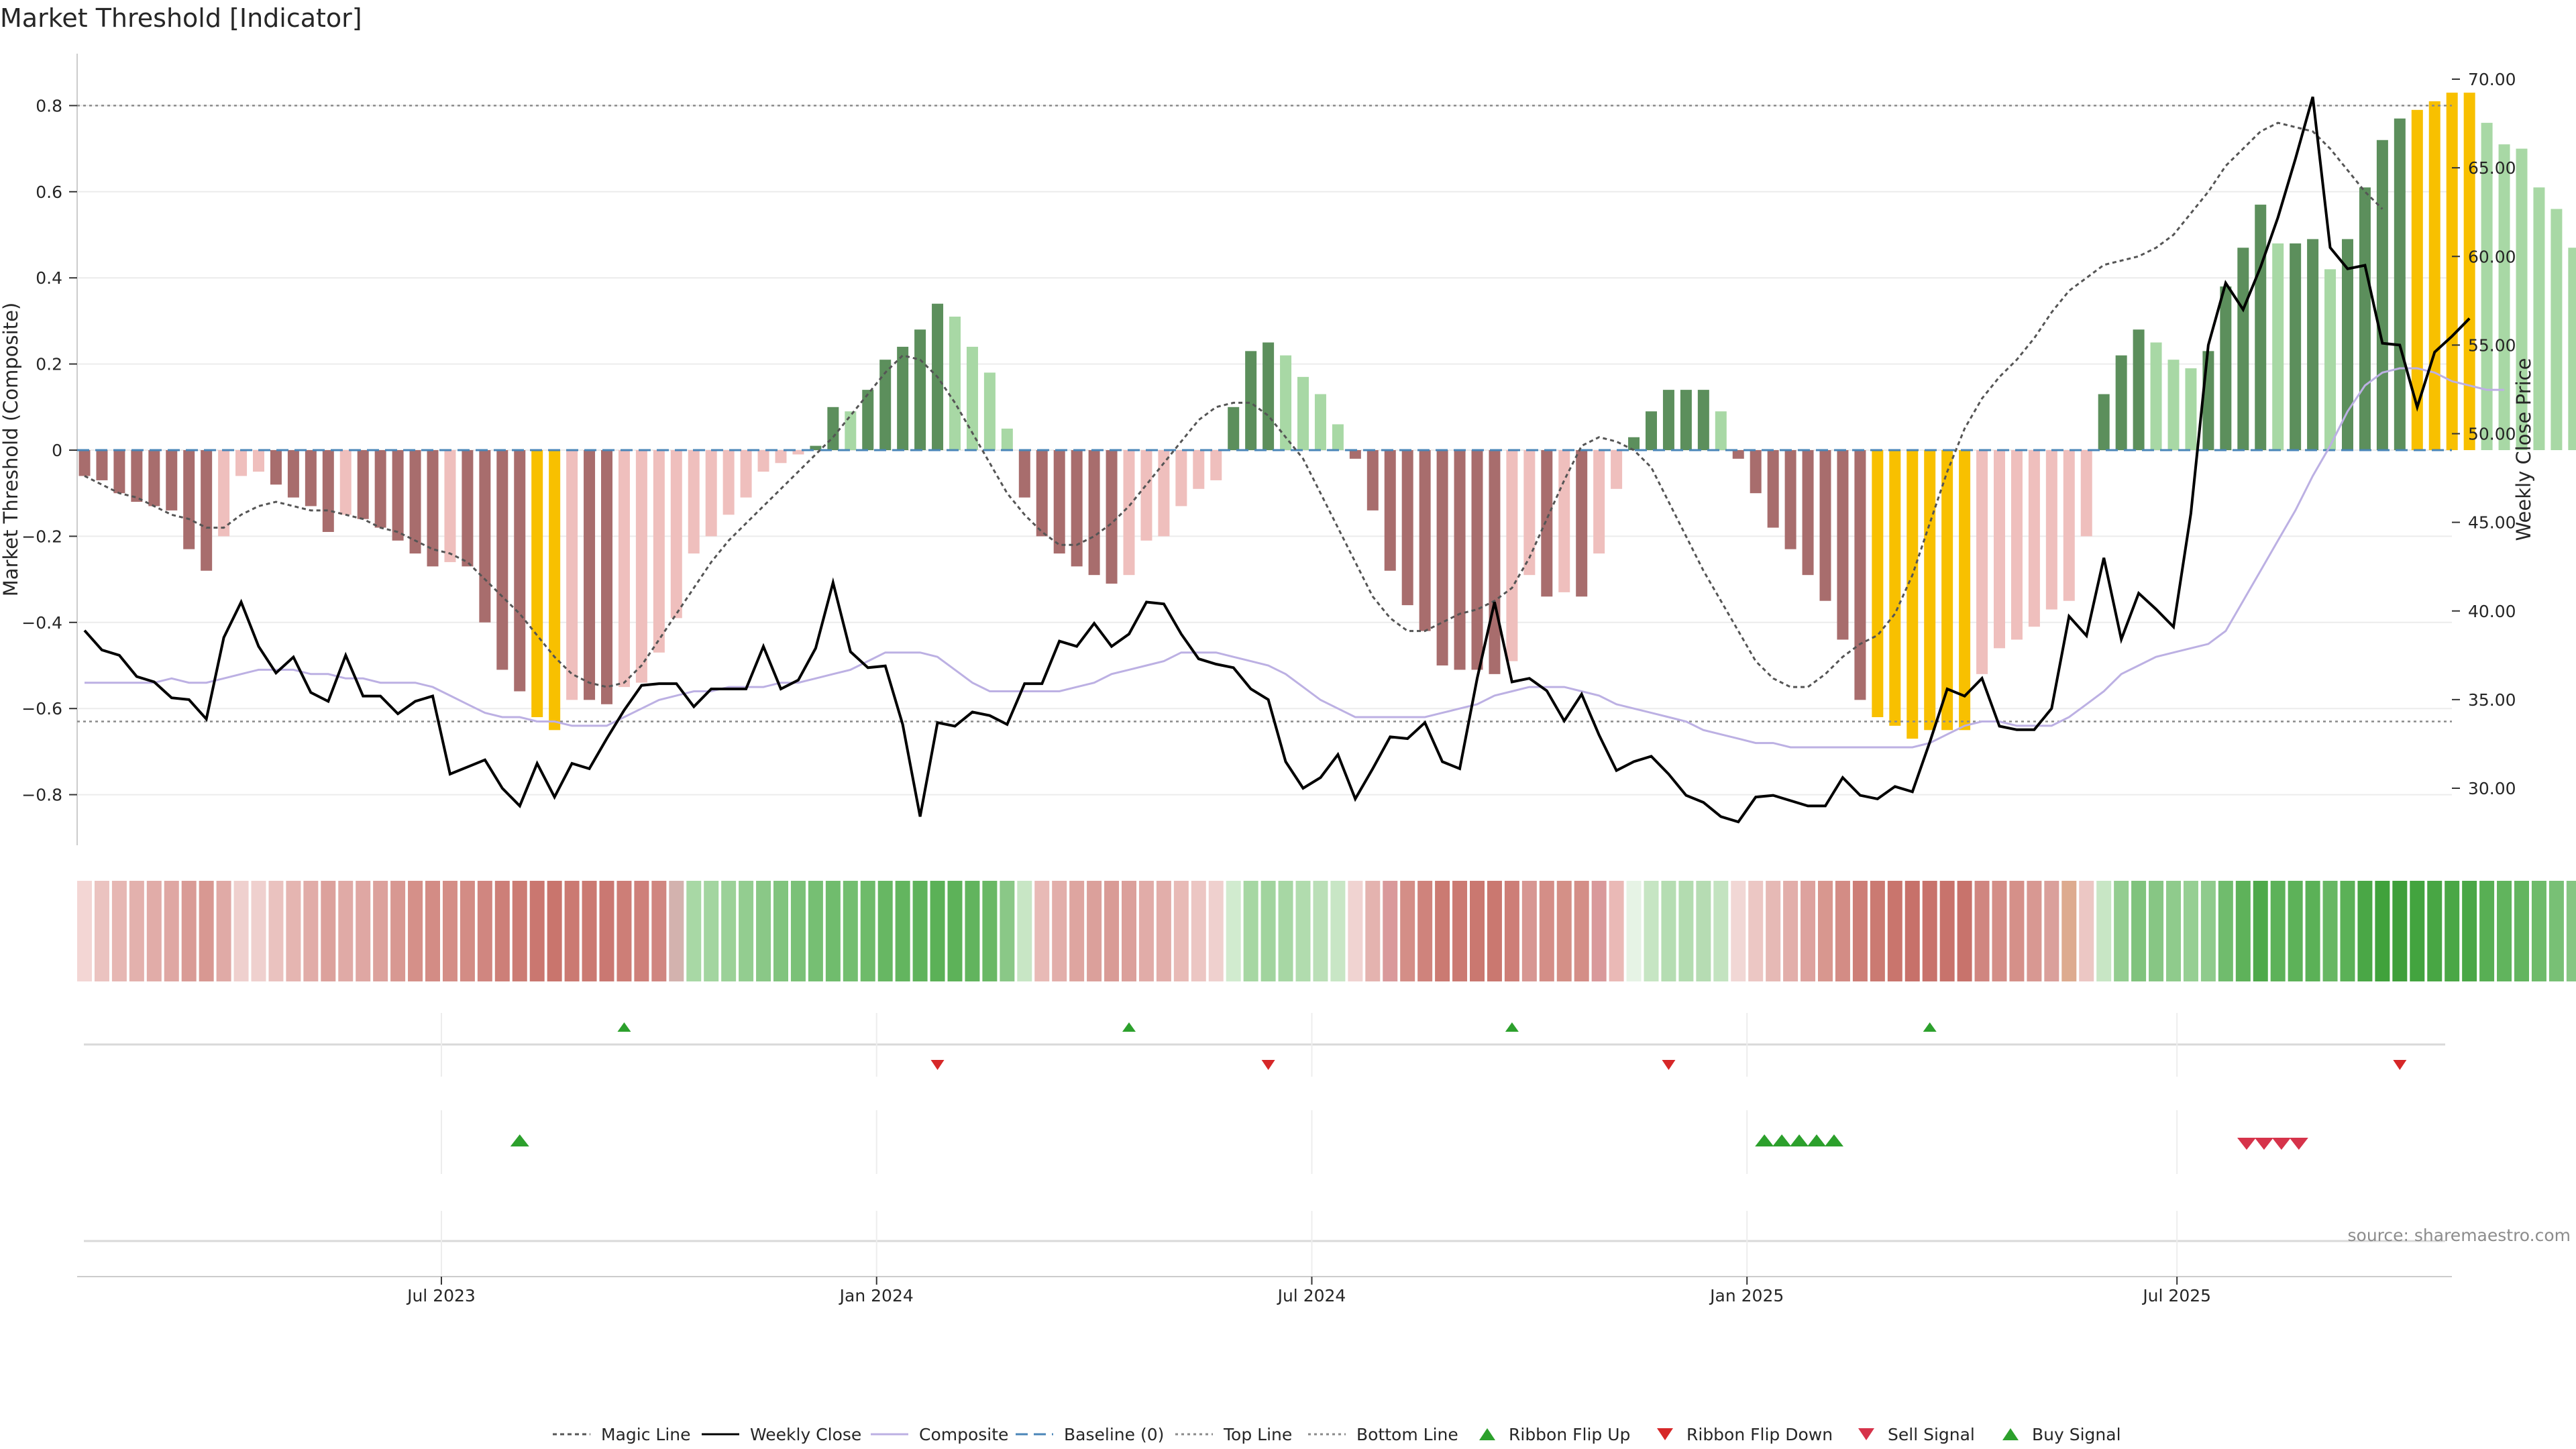 The width and height of the screenshot is (2576, 1449). I want to click on y-right-tick-label: 70.00, so click(2492, 79).